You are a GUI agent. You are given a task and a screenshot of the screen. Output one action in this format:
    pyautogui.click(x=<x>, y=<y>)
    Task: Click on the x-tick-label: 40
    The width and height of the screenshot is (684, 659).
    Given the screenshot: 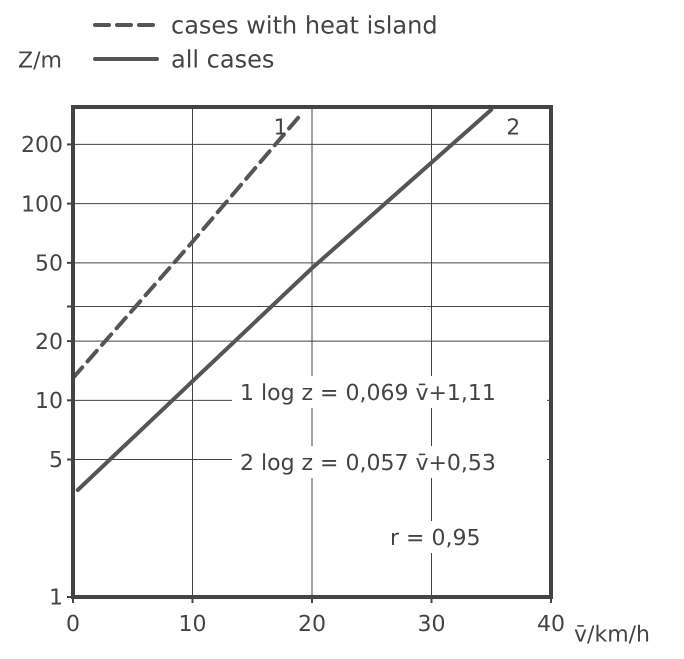 What is the action you would take?
    pyautogui.click(x=551, y=624)
    